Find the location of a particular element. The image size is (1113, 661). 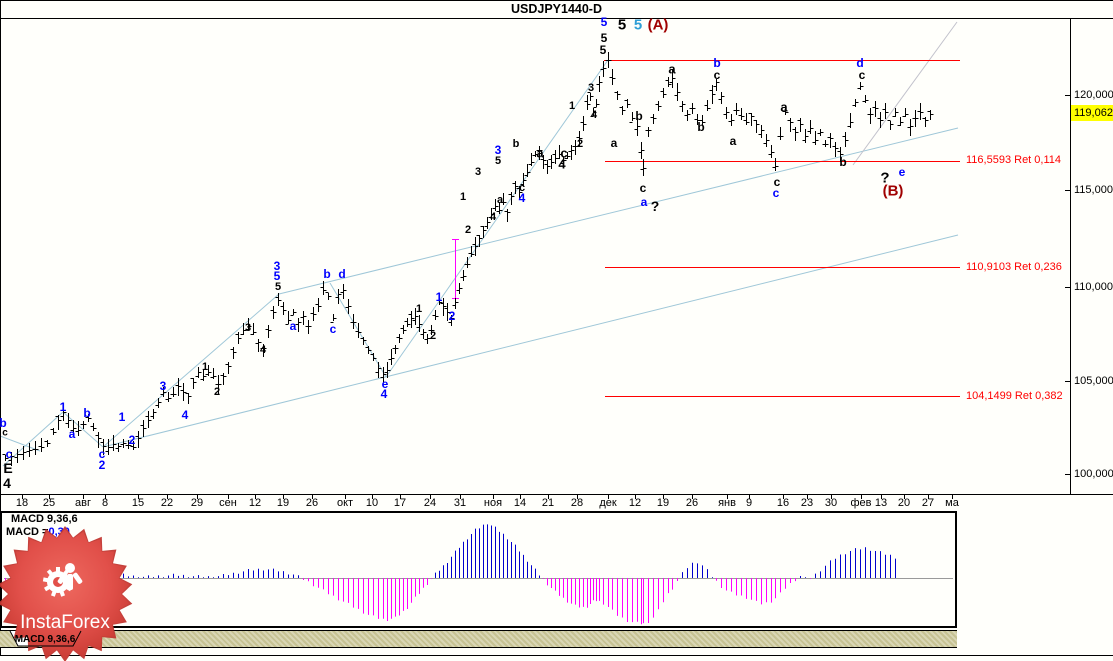

date-axis-label: янв is located at coordinates (727, 503).